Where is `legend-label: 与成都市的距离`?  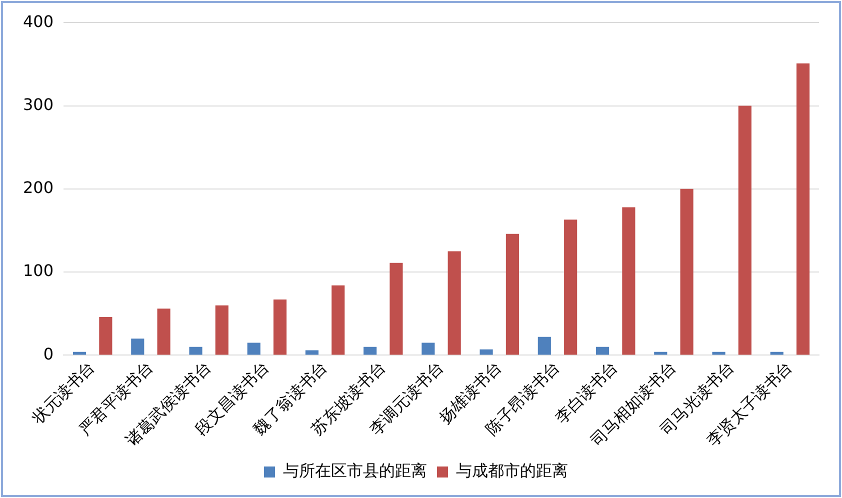
legend-label: 与成都市的距离 is located at coordinates (512, 470).